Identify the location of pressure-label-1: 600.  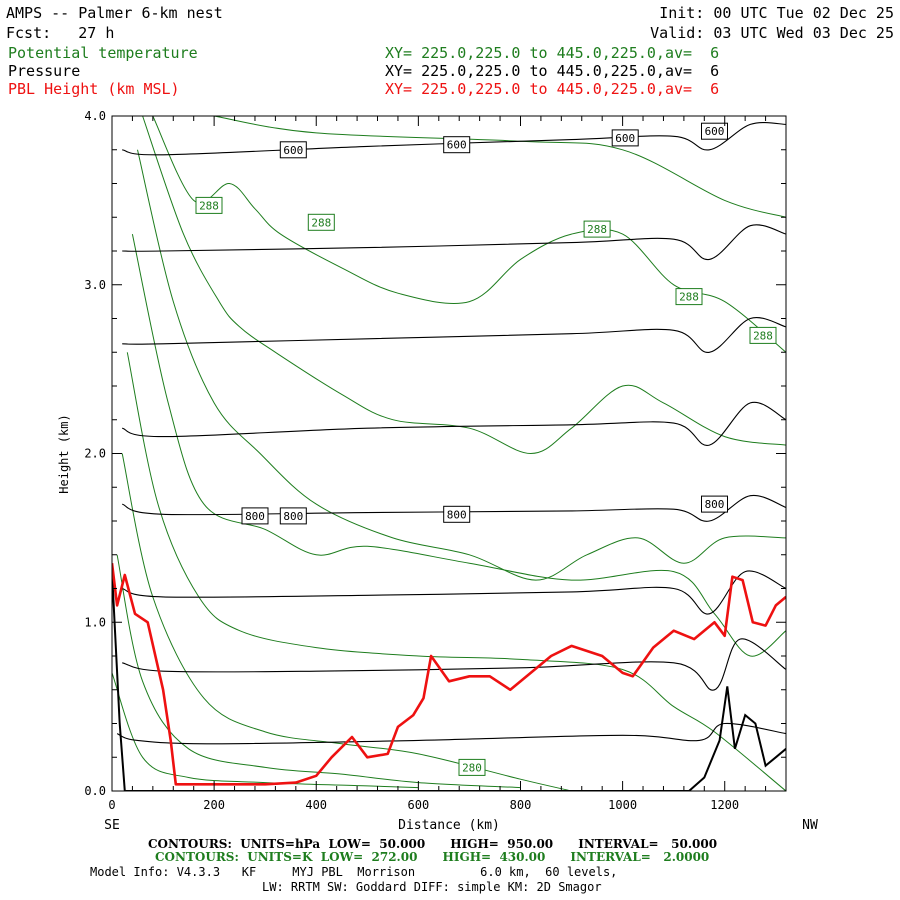
(457, 145).